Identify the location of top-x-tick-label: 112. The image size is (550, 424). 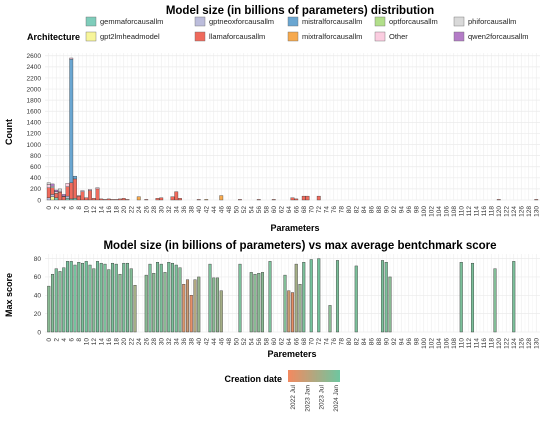
(469, 211).